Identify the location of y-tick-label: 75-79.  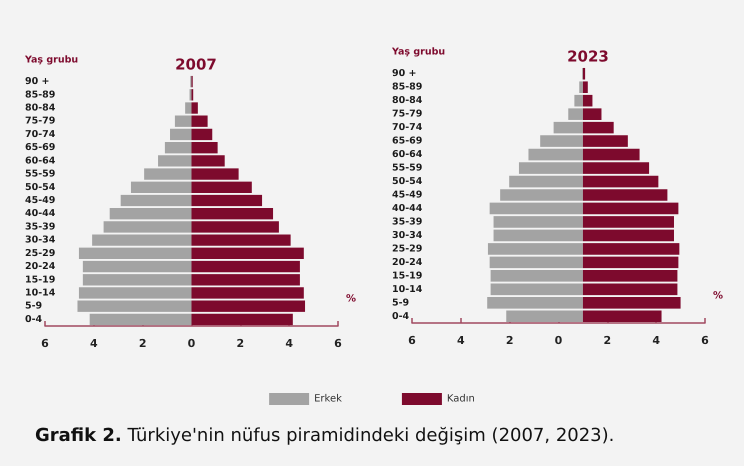
(407, 114).